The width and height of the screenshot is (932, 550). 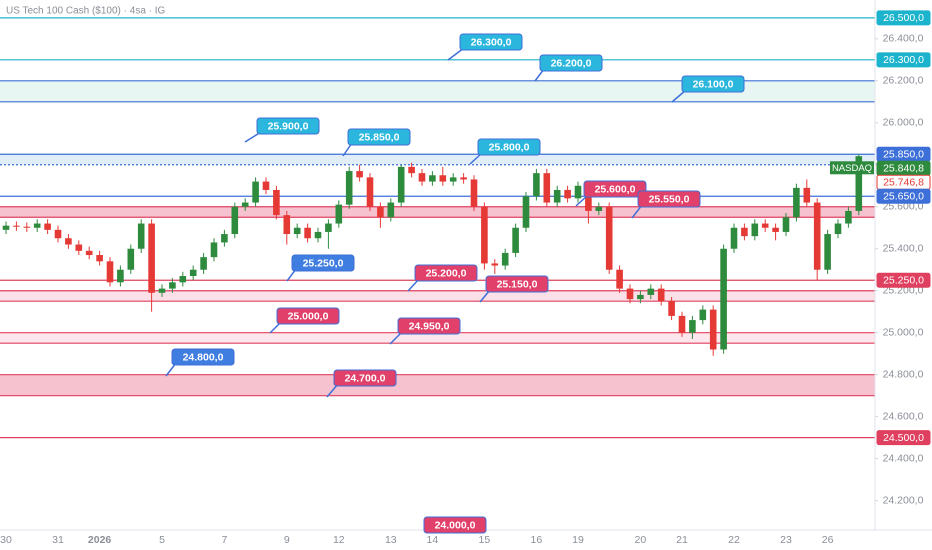 I want to click on y-tick-label: 24.600,0, so click(x=903, y=416).